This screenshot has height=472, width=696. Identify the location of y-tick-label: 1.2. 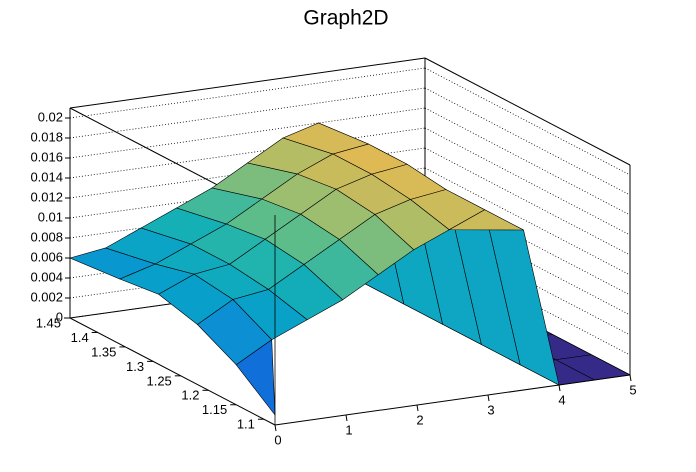
(190, 395).